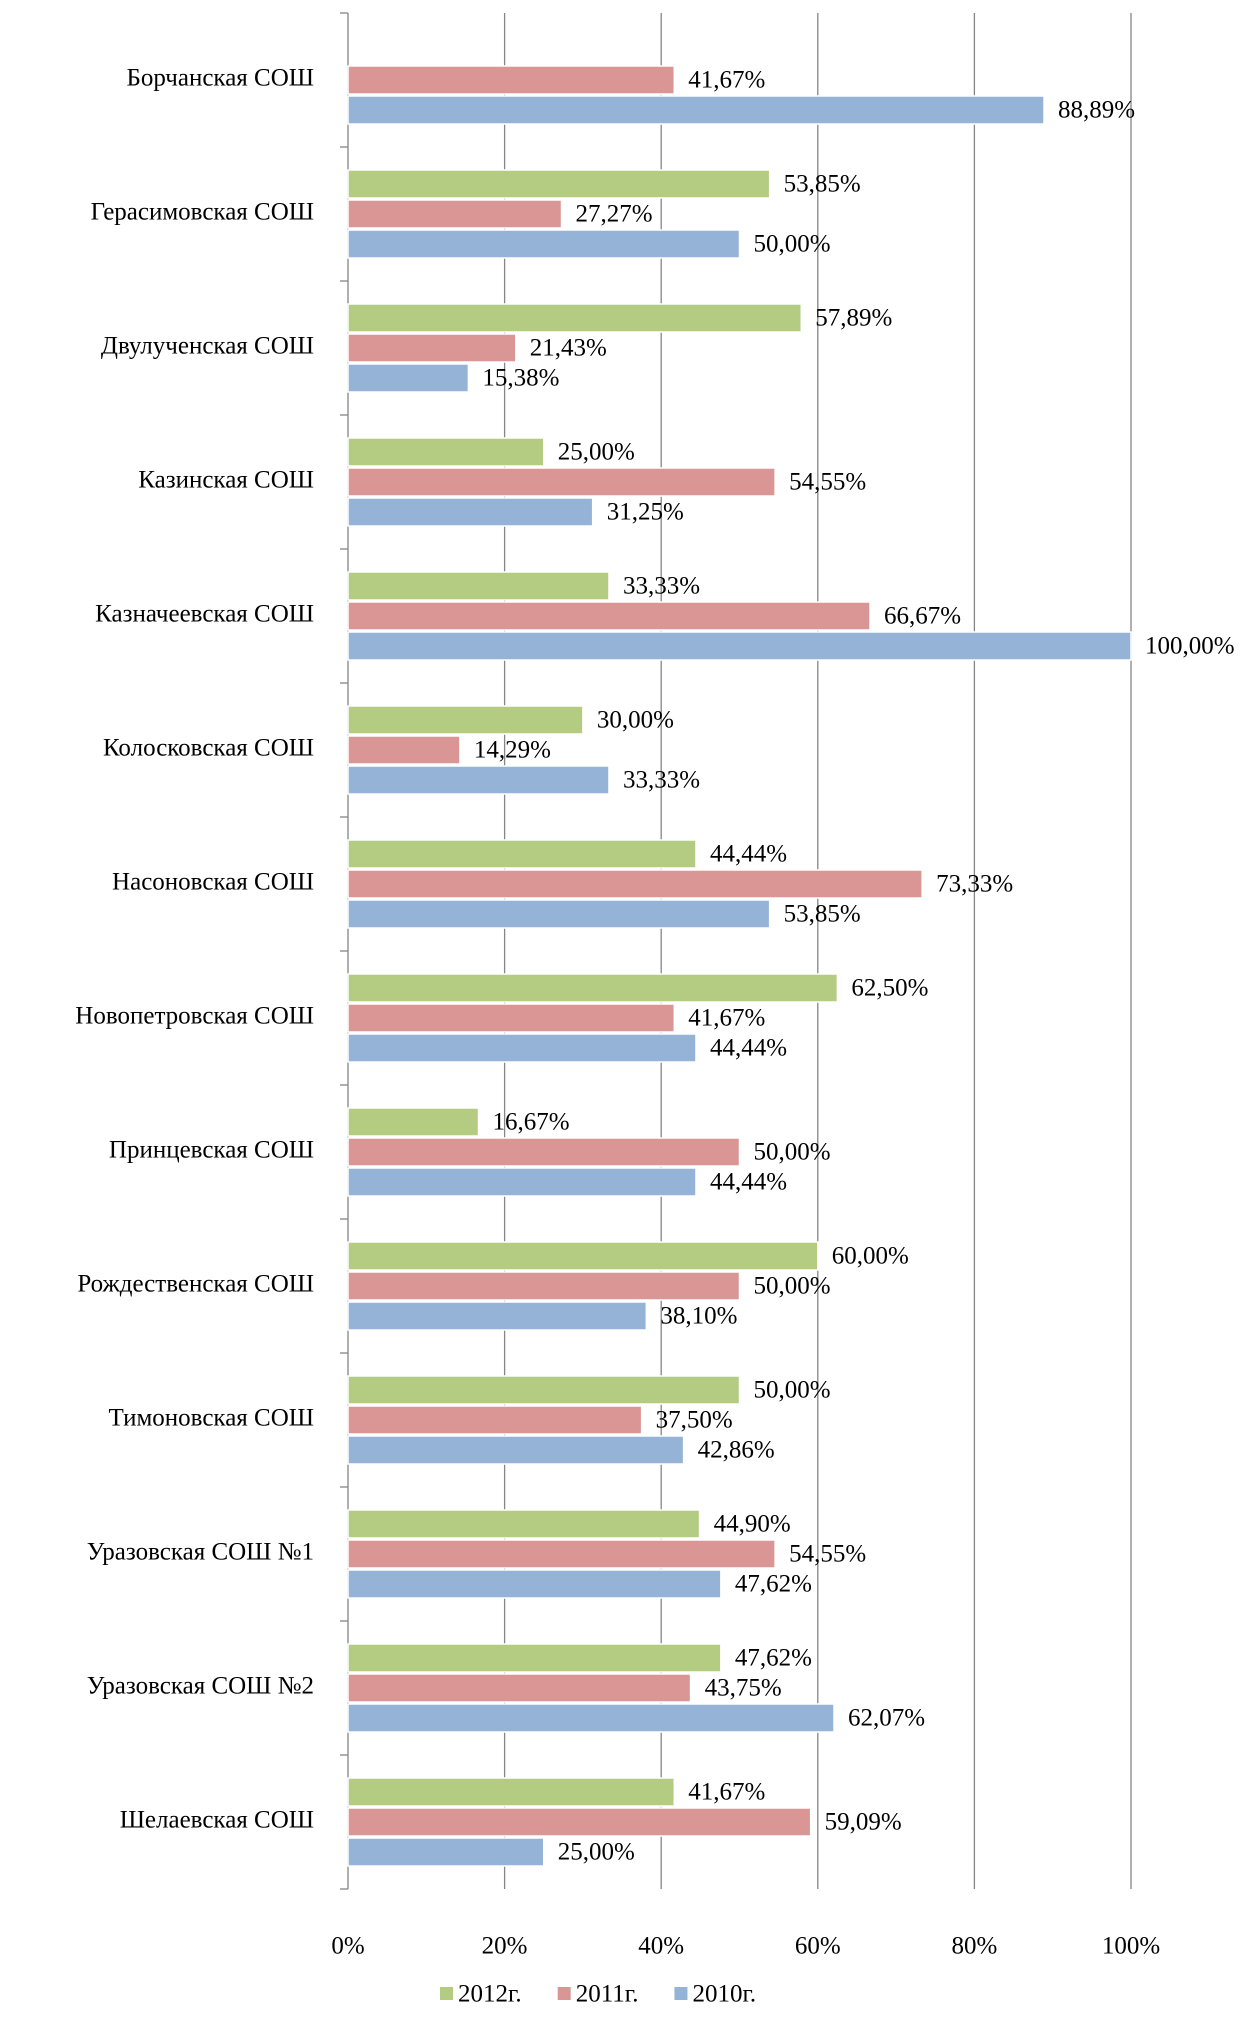  Describe the element at coordinates (889, 988) in the screenshot. I see `value-label: 62,50%` at that location.